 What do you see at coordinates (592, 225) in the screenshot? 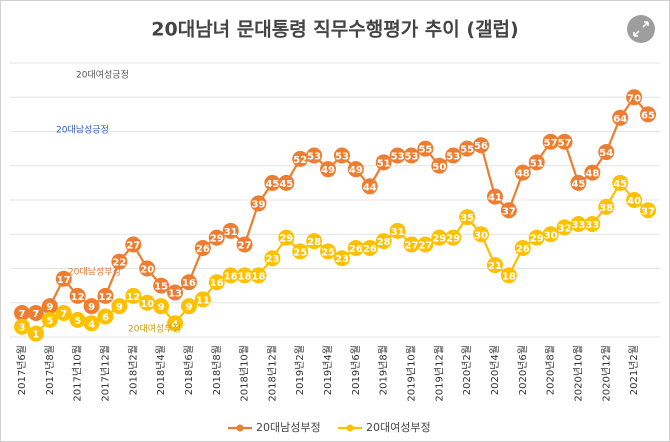
I see `data-label: 33` at bounding box center [592, 225].